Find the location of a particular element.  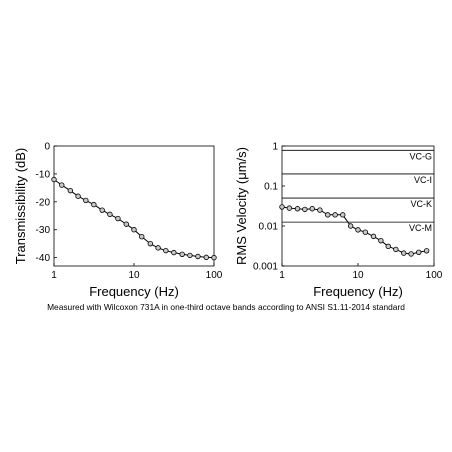

y-tick-label: -30 is located at coordinates (43, 230).